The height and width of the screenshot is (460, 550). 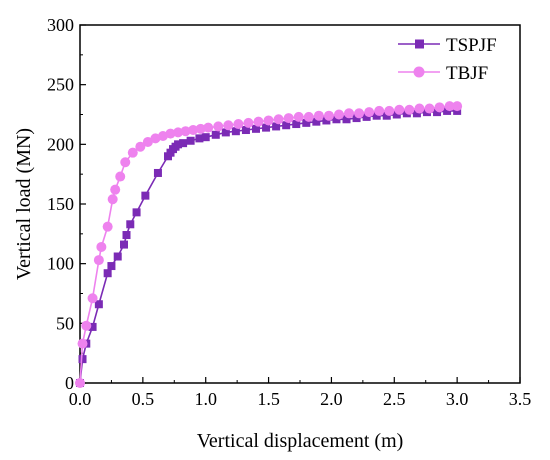 What do you see at coordinates (467, 73) in the screenshot?
I see `legend-label: TBJF` at bounding box center [467, 73].